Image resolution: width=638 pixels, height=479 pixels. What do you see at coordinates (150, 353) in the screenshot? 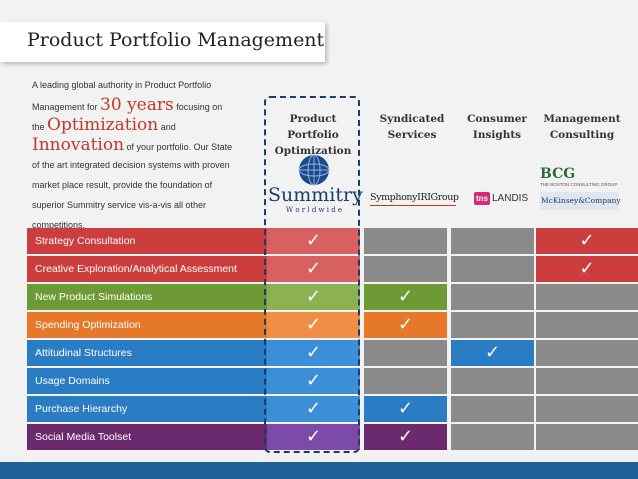
I see `capability-label: Attitudinal Structures` at bounding box center [150, 353].